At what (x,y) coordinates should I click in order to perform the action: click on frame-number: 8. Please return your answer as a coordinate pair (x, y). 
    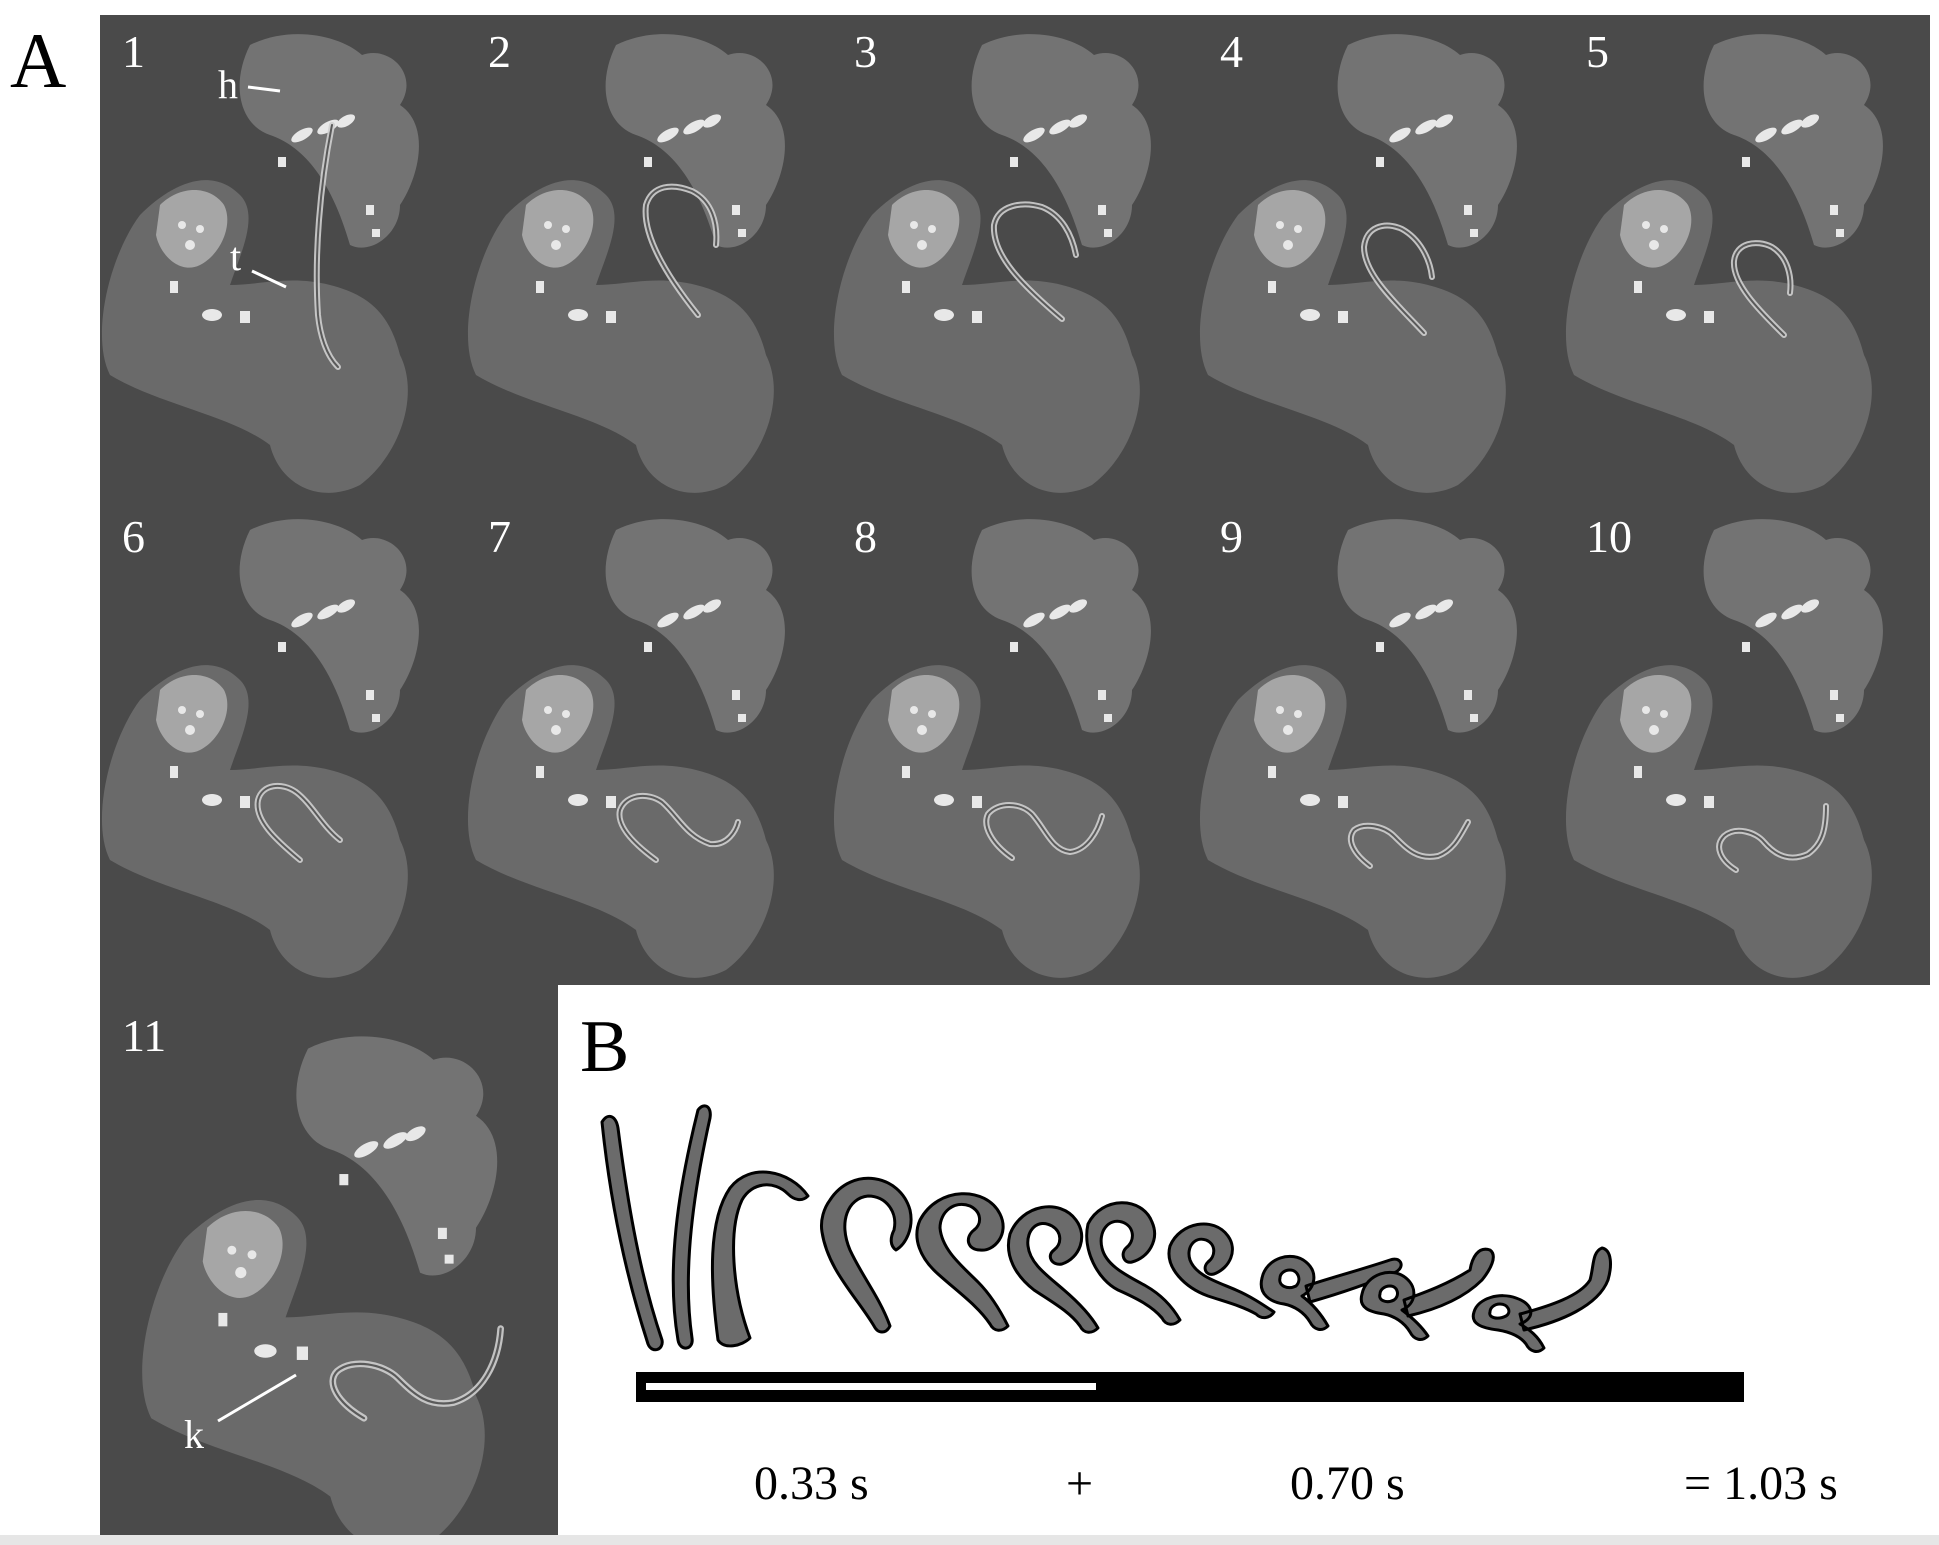
    Looking at the image, I should click on (865, 536).